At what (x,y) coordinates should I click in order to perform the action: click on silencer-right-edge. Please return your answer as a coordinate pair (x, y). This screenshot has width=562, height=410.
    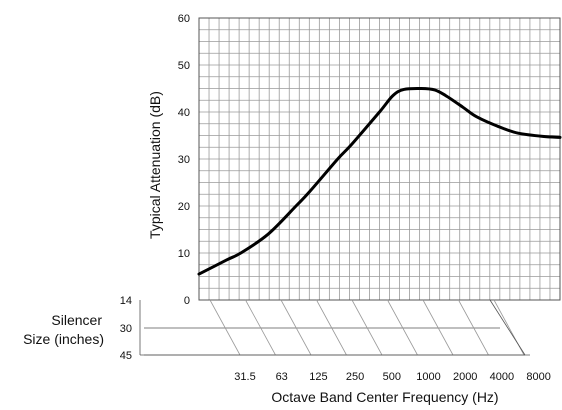
    Looking at the image, I should click on (507, 327).